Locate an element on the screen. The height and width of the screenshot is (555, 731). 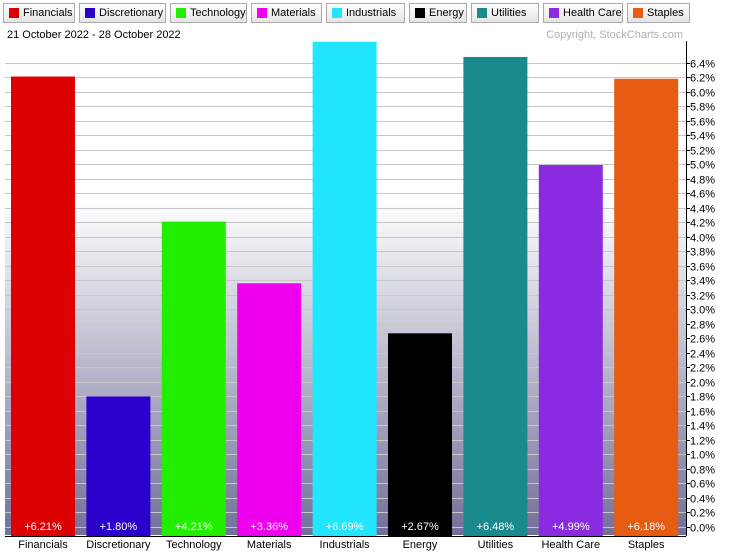
y-tick-label: 4.8% is located at coordinates (702, 181).